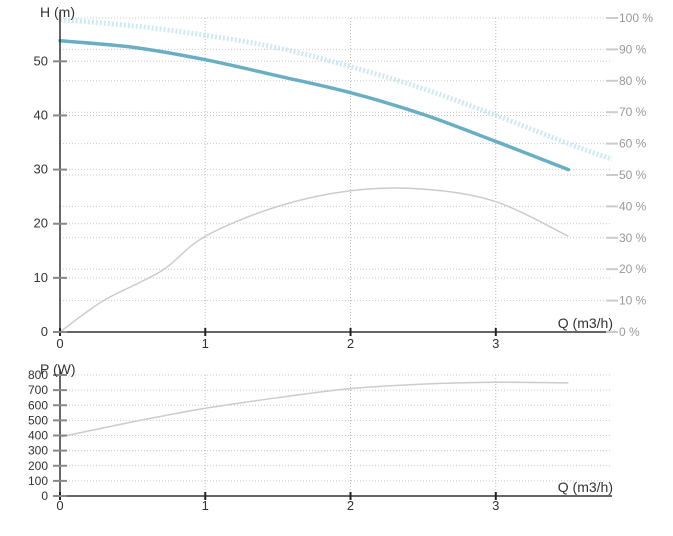 The image size is (673, 536). I want to click on y2-tick-label: 10 %, so click(633, 301).